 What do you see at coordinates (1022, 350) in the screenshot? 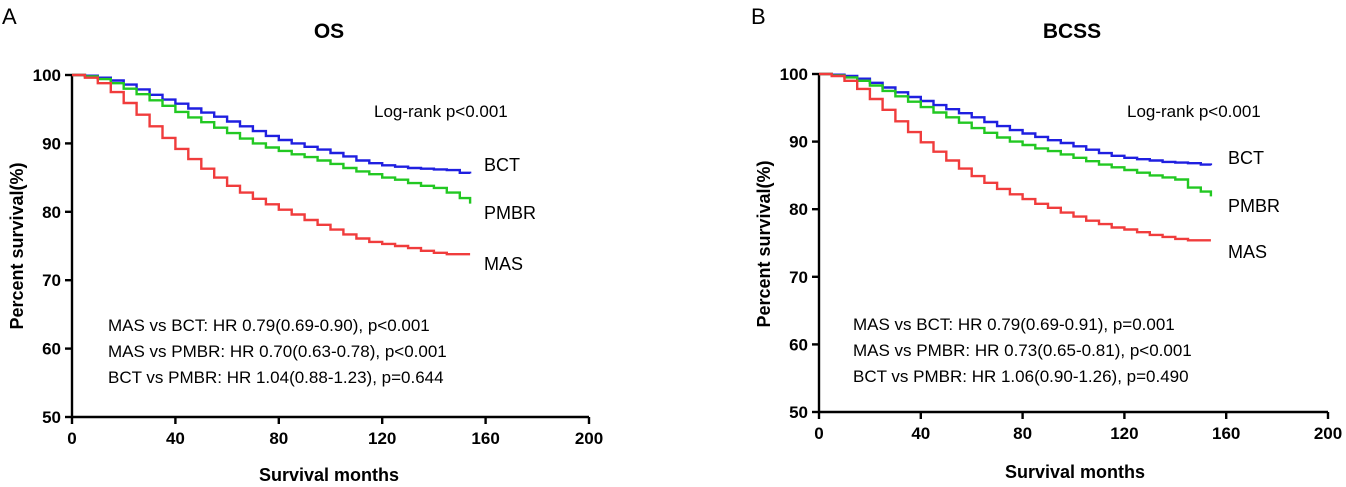
I see `hr-annotation-2: MAS vs PMBR: HR 0.73(0.65-0.81), p<0.001` at bounding box center [1022, 350].